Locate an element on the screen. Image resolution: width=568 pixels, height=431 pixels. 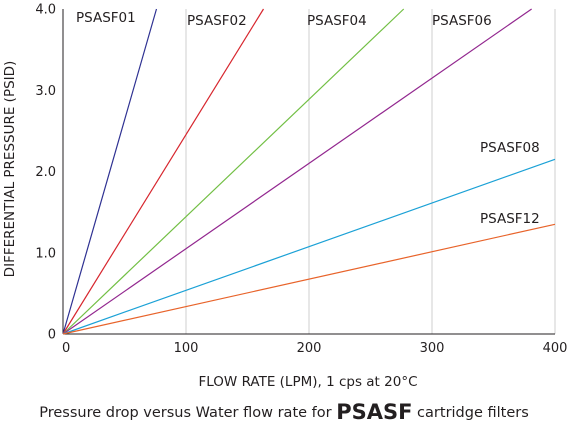
series-label-psasf12: PSASF12 is located at coordinates (510, 219).